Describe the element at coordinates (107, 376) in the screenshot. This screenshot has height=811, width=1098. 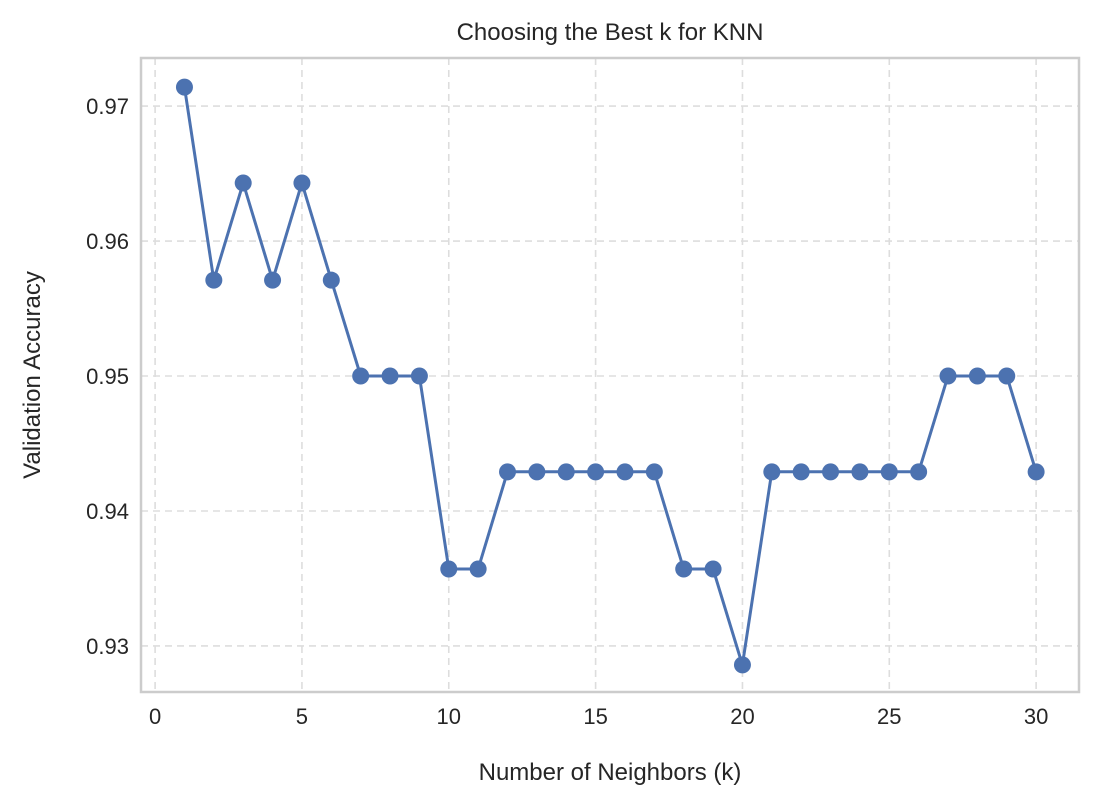
I see `y-tick-label: 0.95` at that location.